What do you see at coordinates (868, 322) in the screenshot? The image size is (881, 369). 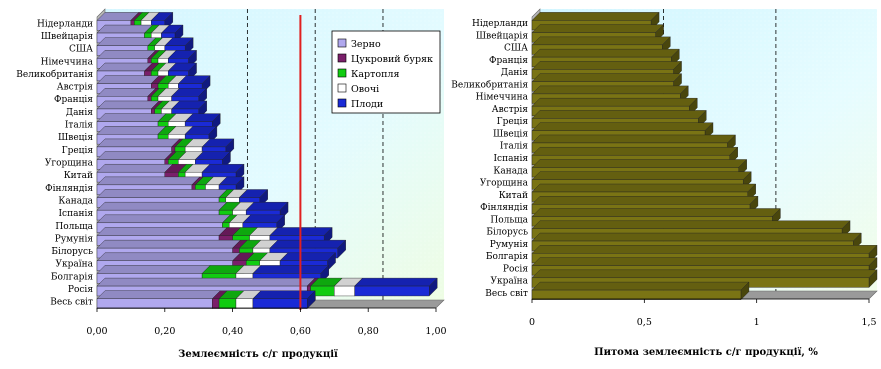 I see `right-x-tick-label: 1,5` at bounding box center [868, 322].